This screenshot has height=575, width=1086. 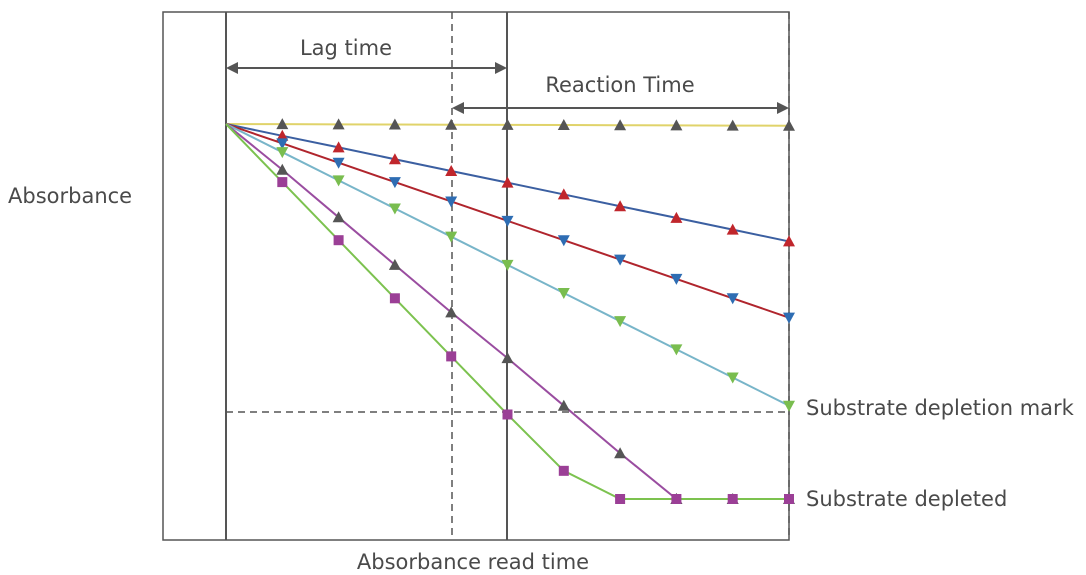 I want to click on y-axis-label: Absorbance, so click(x=70, y=196).